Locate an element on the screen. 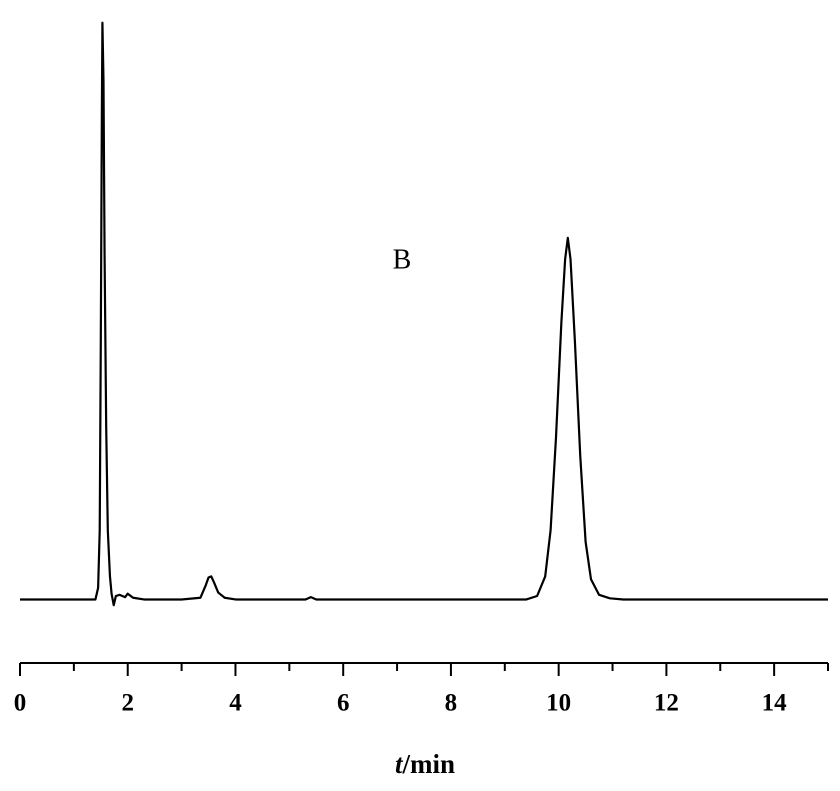 This screenshot has height=791, width=840. annotation: B is located at coordinates (402, 259).